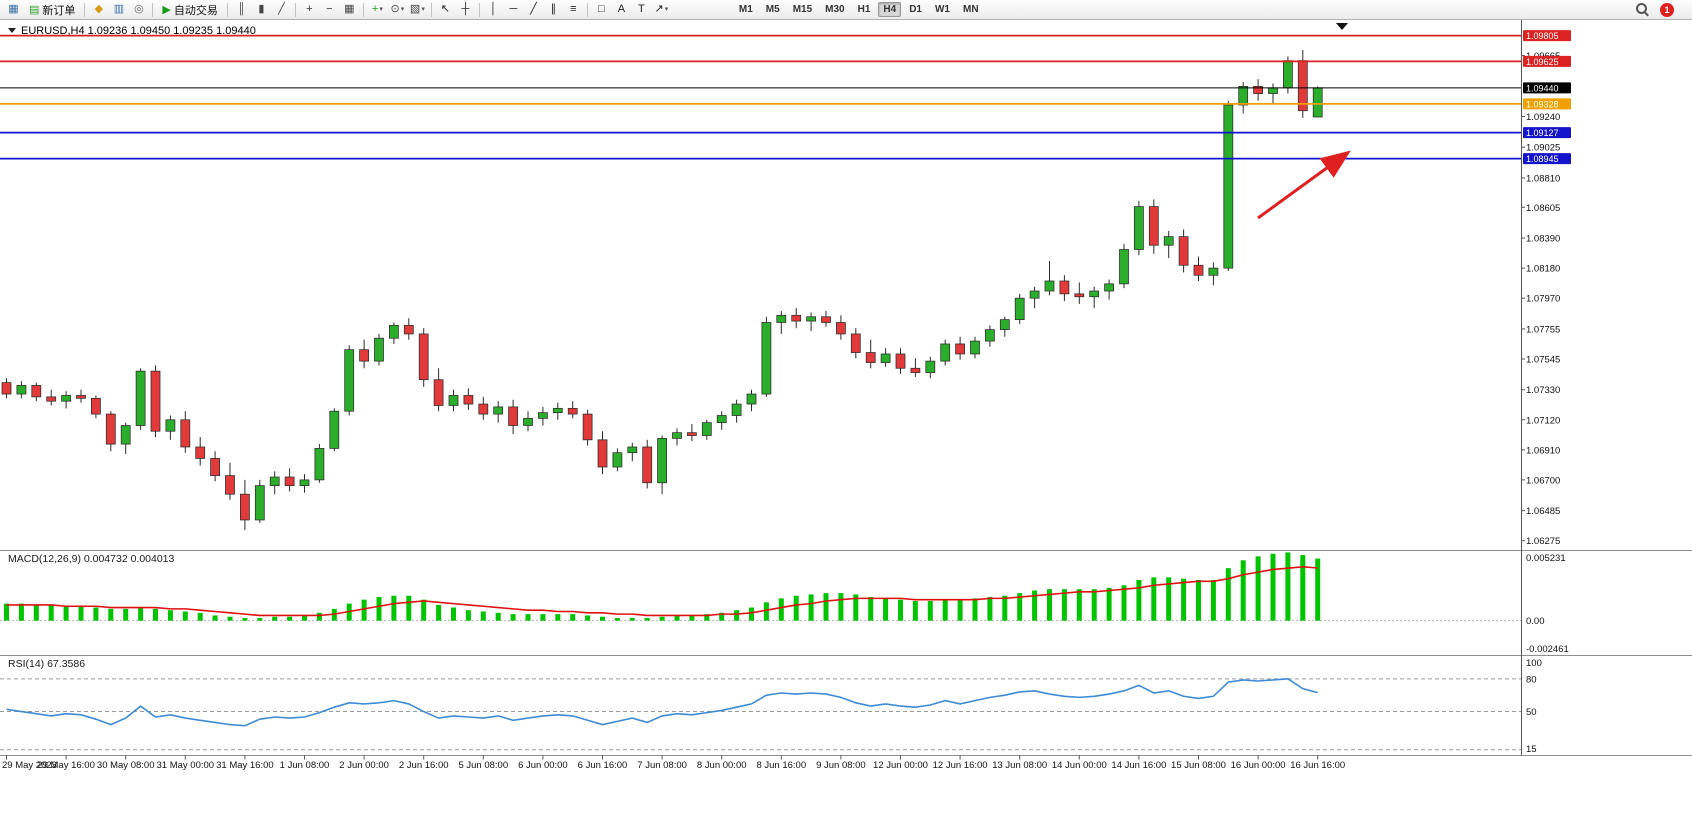 The height and width of the screenshot is (840, 1692). What do you see at coordinates (377, 9) in the screenshot?
I see `indicators-icon: + ▾` at bounding box center [377, 9].